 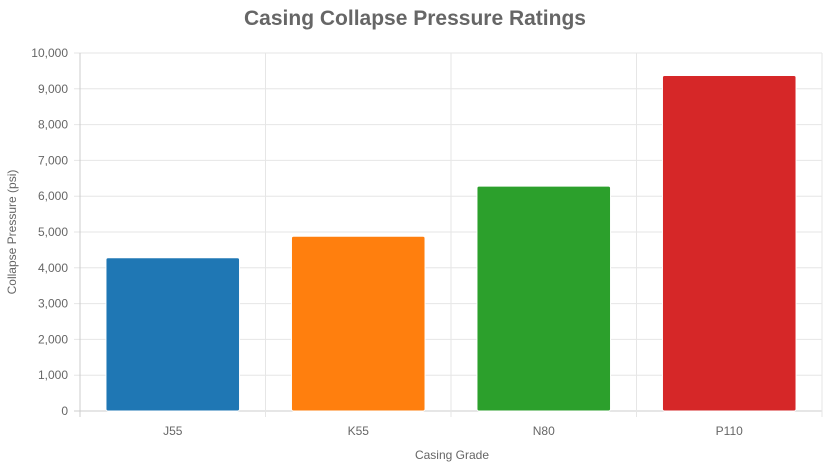 I want to click on x-tick-label: P110, so click(x=729, y=431).